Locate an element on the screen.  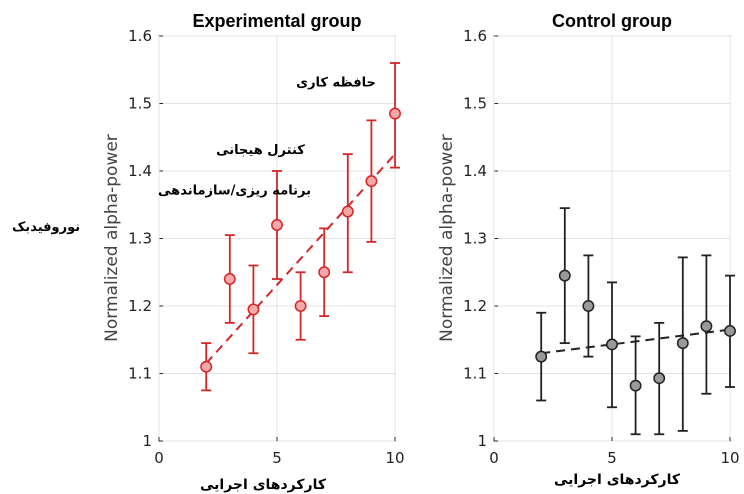
control-y-tick-label: 1.6 is located at coordinates (475, 36).